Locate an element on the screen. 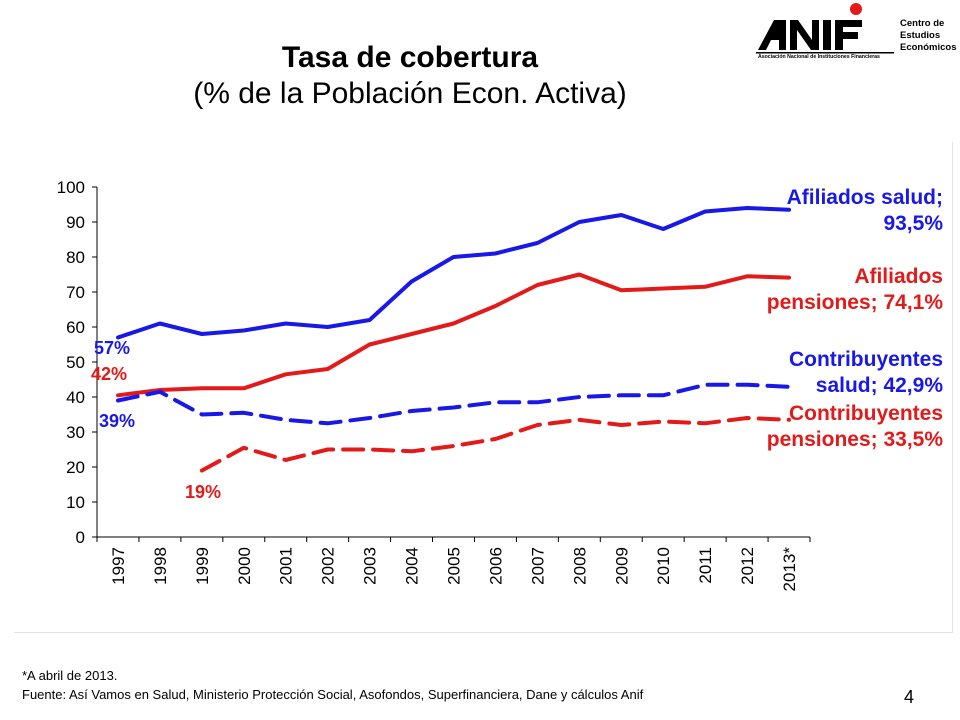 Image resolution: width=960 pixels, height=720 pixels. end-label-line: Afiliados salud; is located at coordinates (864, 197).